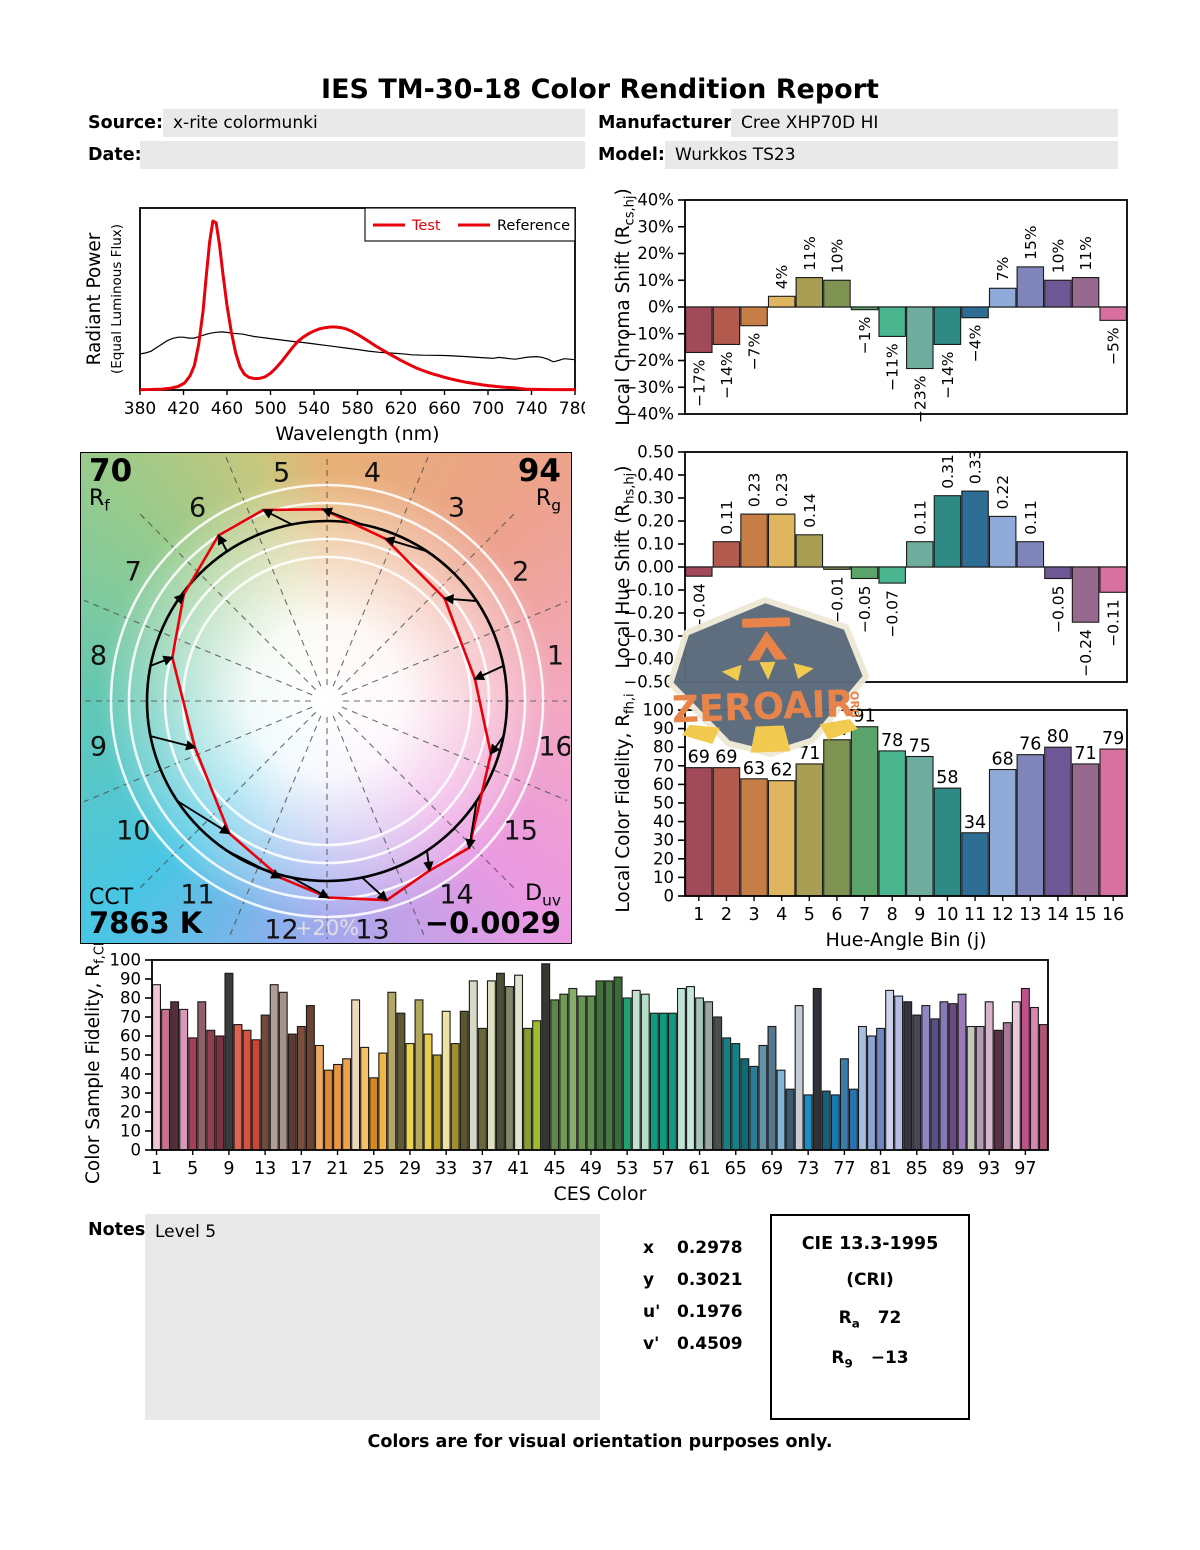  I want to click on cri-title: CIE 13.3-1995, so click(870, 1244).